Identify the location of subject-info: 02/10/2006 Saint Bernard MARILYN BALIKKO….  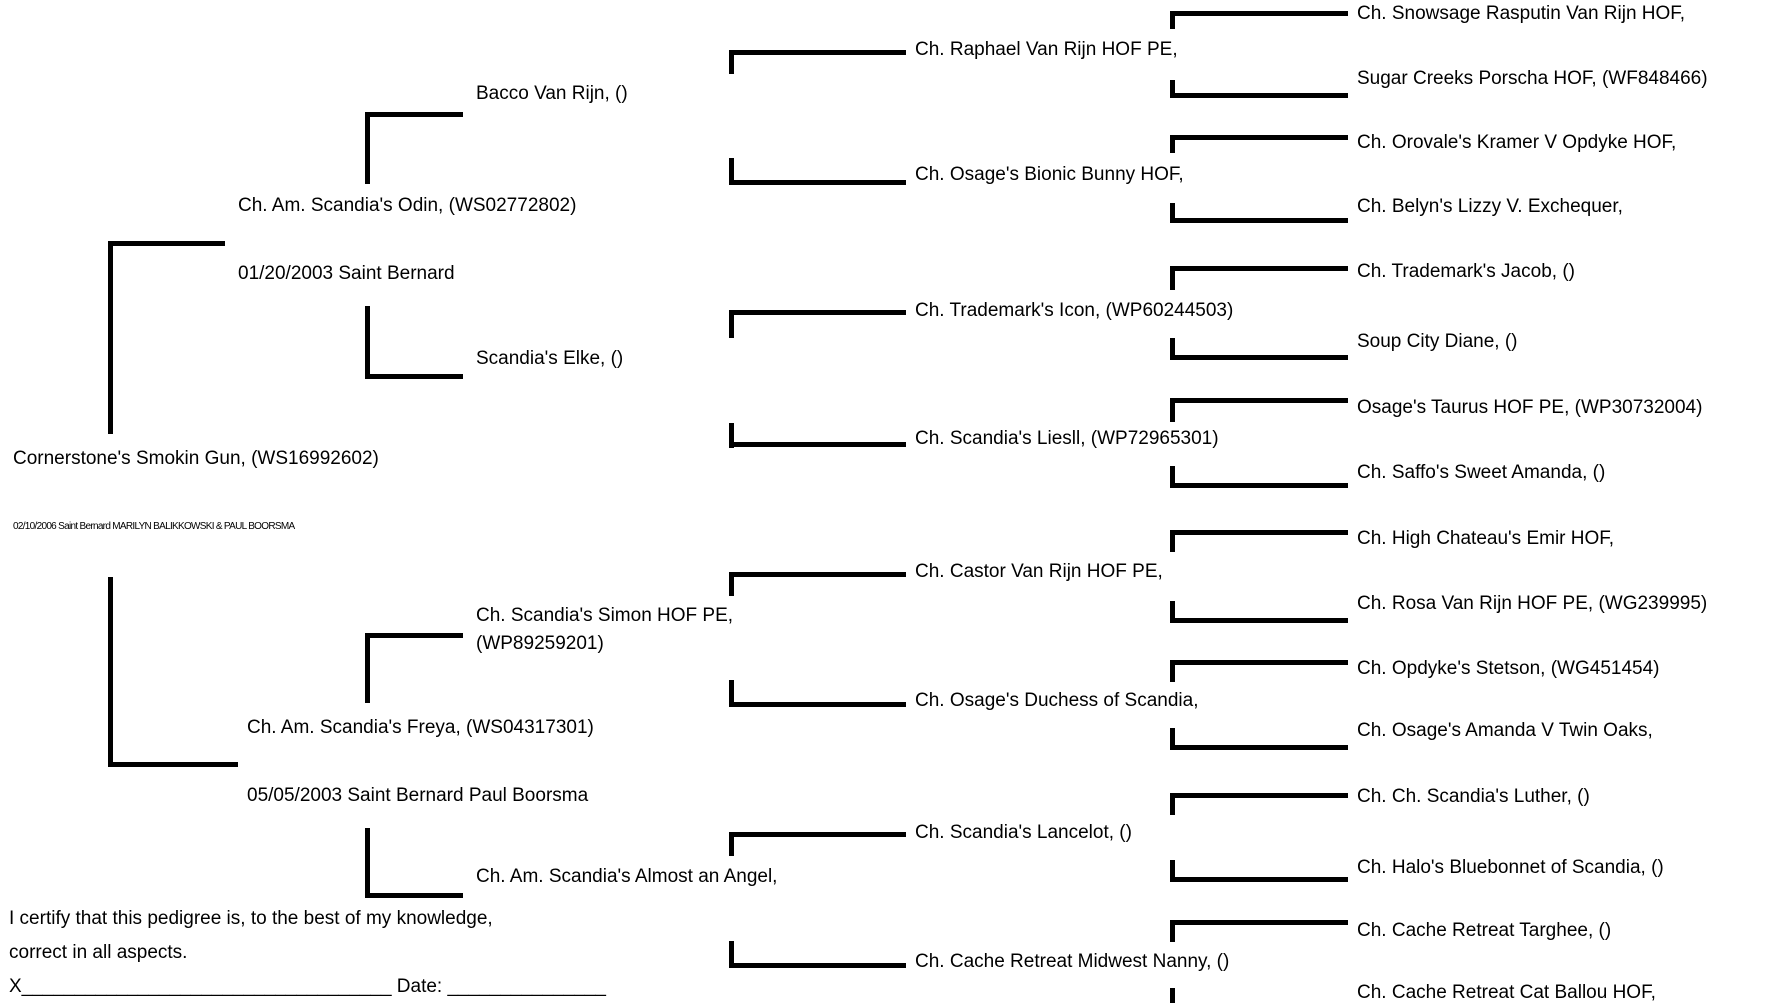
(154, 526).